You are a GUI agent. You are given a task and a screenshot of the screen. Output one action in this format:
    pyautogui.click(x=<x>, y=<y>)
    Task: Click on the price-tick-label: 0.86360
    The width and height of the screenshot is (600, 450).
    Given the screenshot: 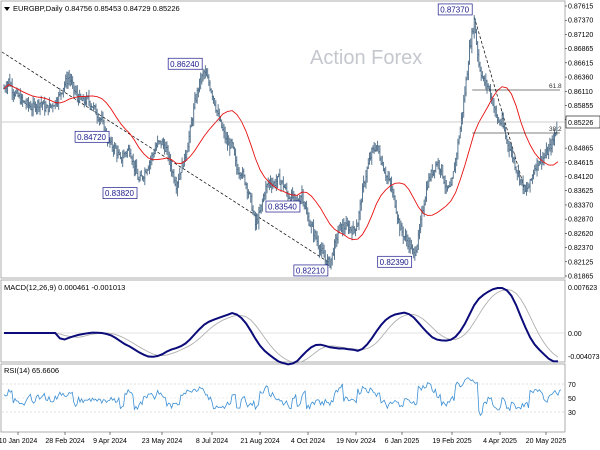 What is the action you would take?
    pyautogui.click(x=580, y=78)
    